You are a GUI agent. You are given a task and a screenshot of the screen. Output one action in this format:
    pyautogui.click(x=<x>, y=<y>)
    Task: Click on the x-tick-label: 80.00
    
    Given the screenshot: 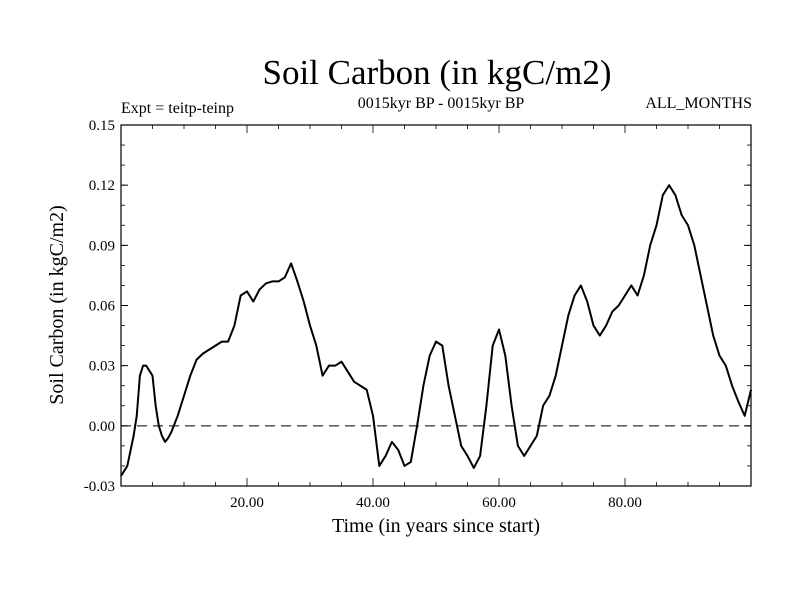 What is the action you would take?
    pyautogui.click(x=625, y=503)
    